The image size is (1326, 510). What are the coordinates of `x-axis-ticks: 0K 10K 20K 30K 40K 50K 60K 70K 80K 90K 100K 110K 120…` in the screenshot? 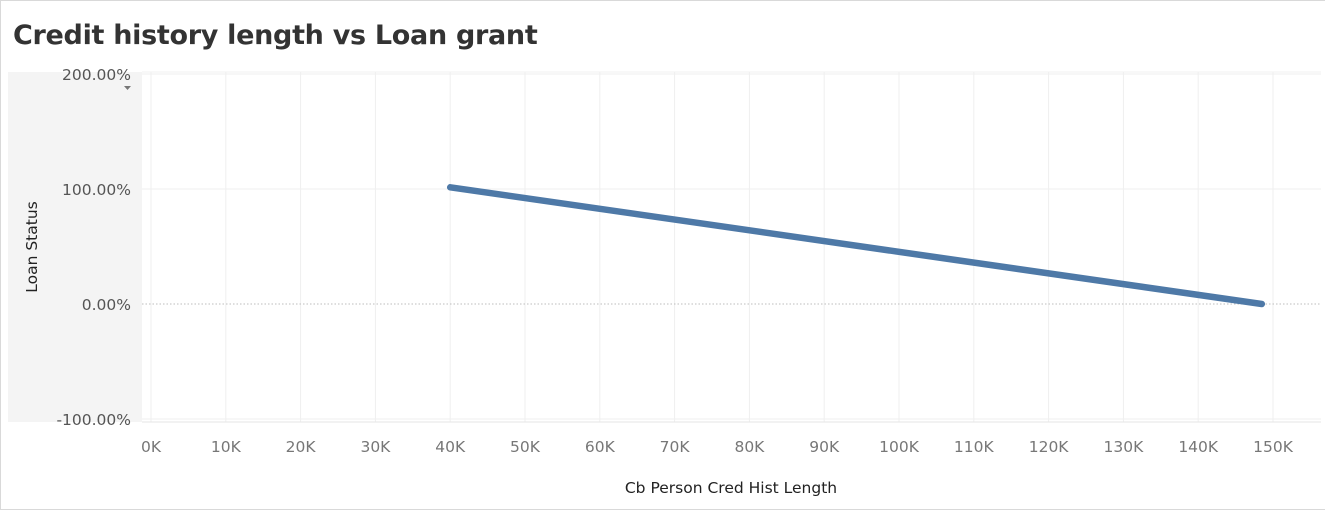 It's located at (717, 447).